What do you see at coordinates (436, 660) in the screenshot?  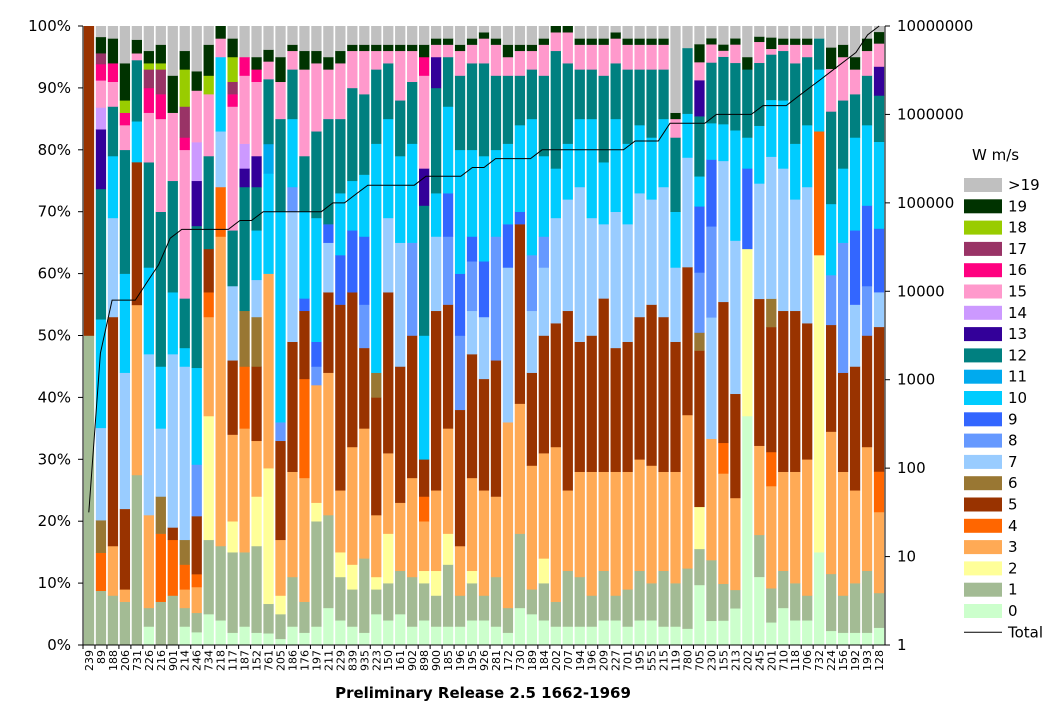 I see `x-tick-label: 900` at bounding box center [436, 660].